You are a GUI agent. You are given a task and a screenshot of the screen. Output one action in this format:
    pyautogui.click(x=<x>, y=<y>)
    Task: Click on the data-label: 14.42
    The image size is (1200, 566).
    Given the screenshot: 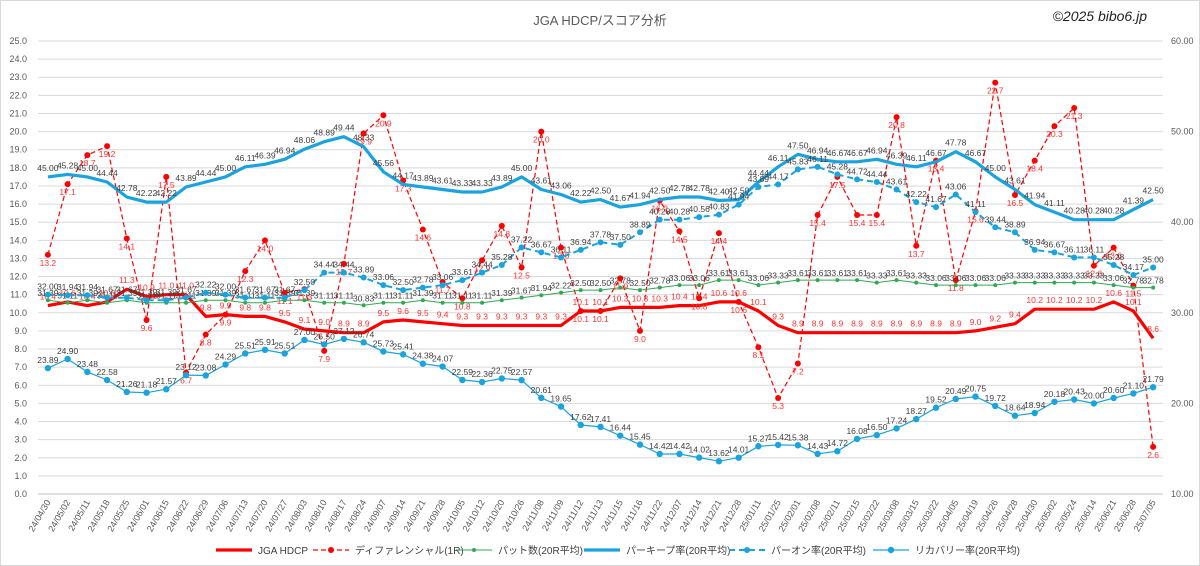 What is the action you would take?
    pyautogui.click(x=680, y=446)
    